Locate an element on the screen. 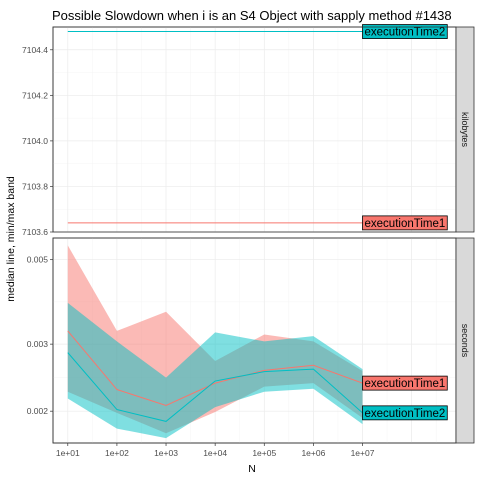 This screenshot has height=480, width=480. y-axis-title: median line, min/max band is located at coordinates (11, 239).